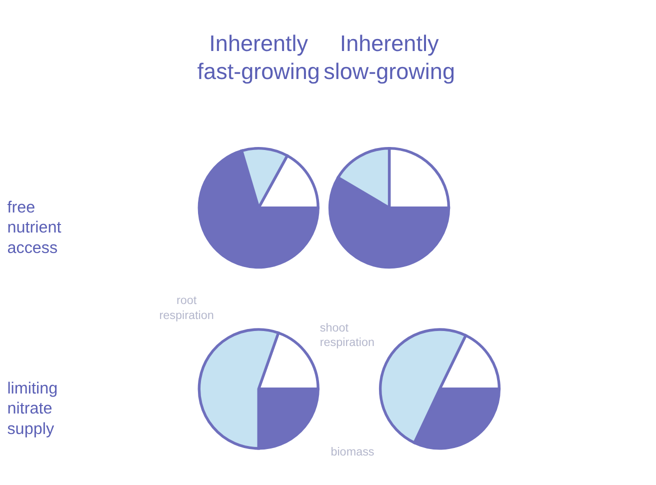  I want to click on slice-label: biomass, so click(352, 452).